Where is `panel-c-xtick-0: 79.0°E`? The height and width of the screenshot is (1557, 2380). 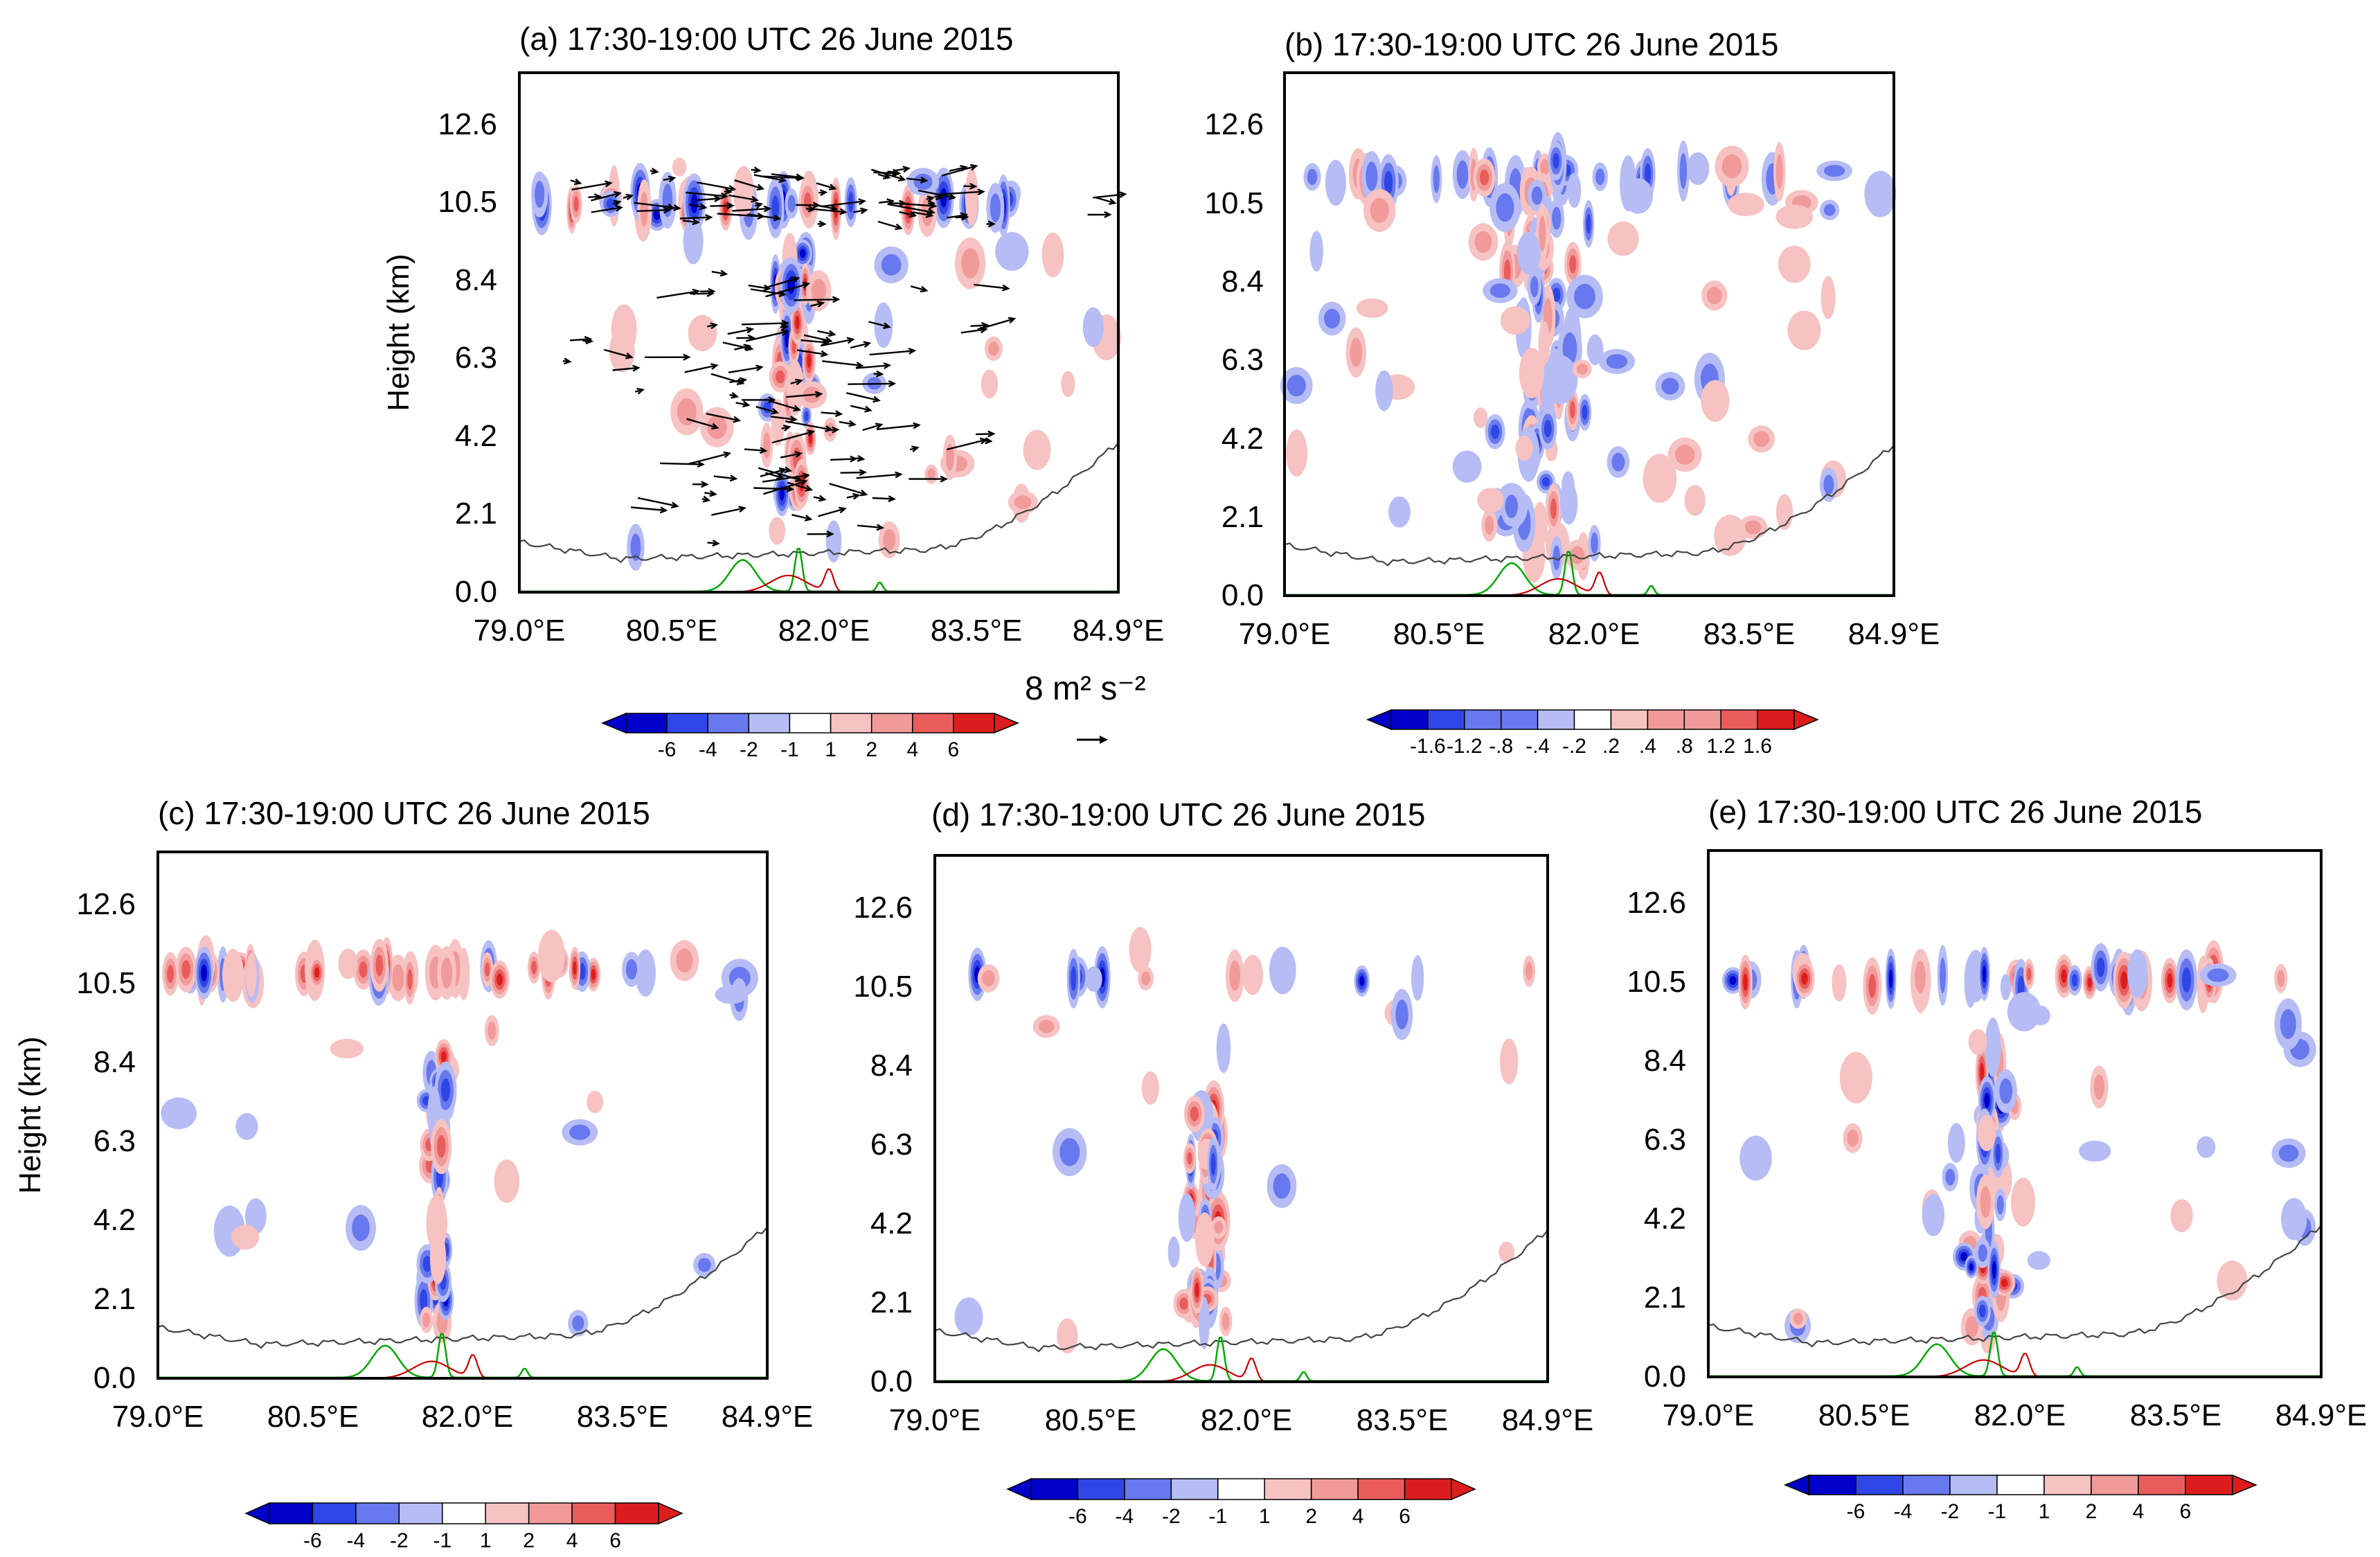
panel-c-xtick-0: 79.0°E is located at coordinates (158, 1417).